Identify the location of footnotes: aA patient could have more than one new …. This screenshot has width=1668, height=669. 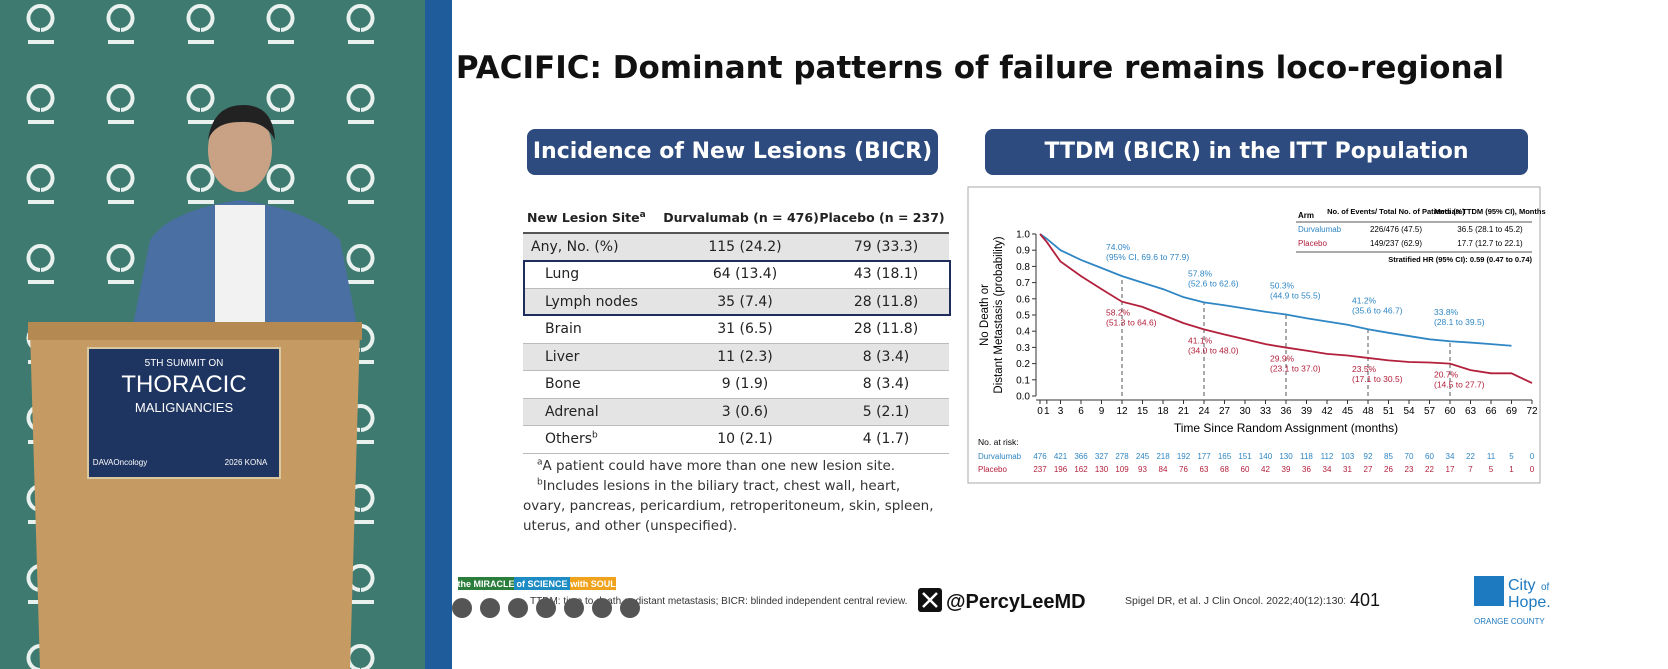
(733, 496).